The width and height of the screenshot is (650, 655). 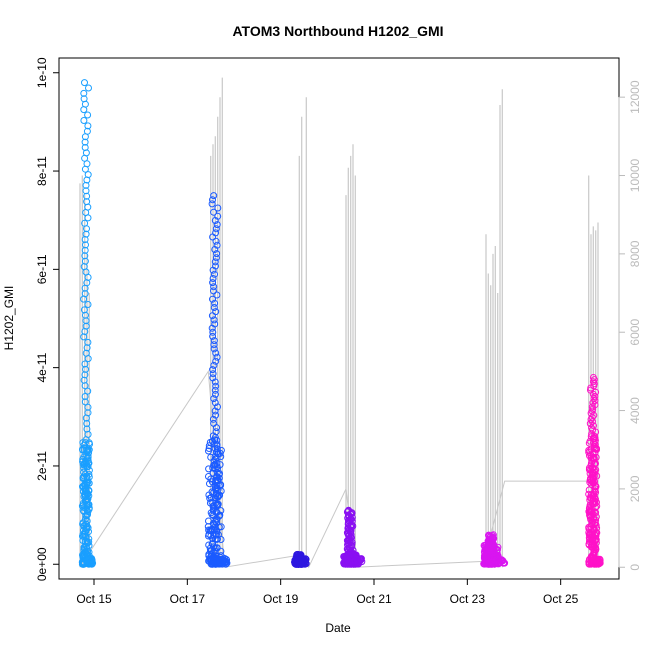 I want to click on x-tick-label: Oct 21, so click(x=374, y=599).